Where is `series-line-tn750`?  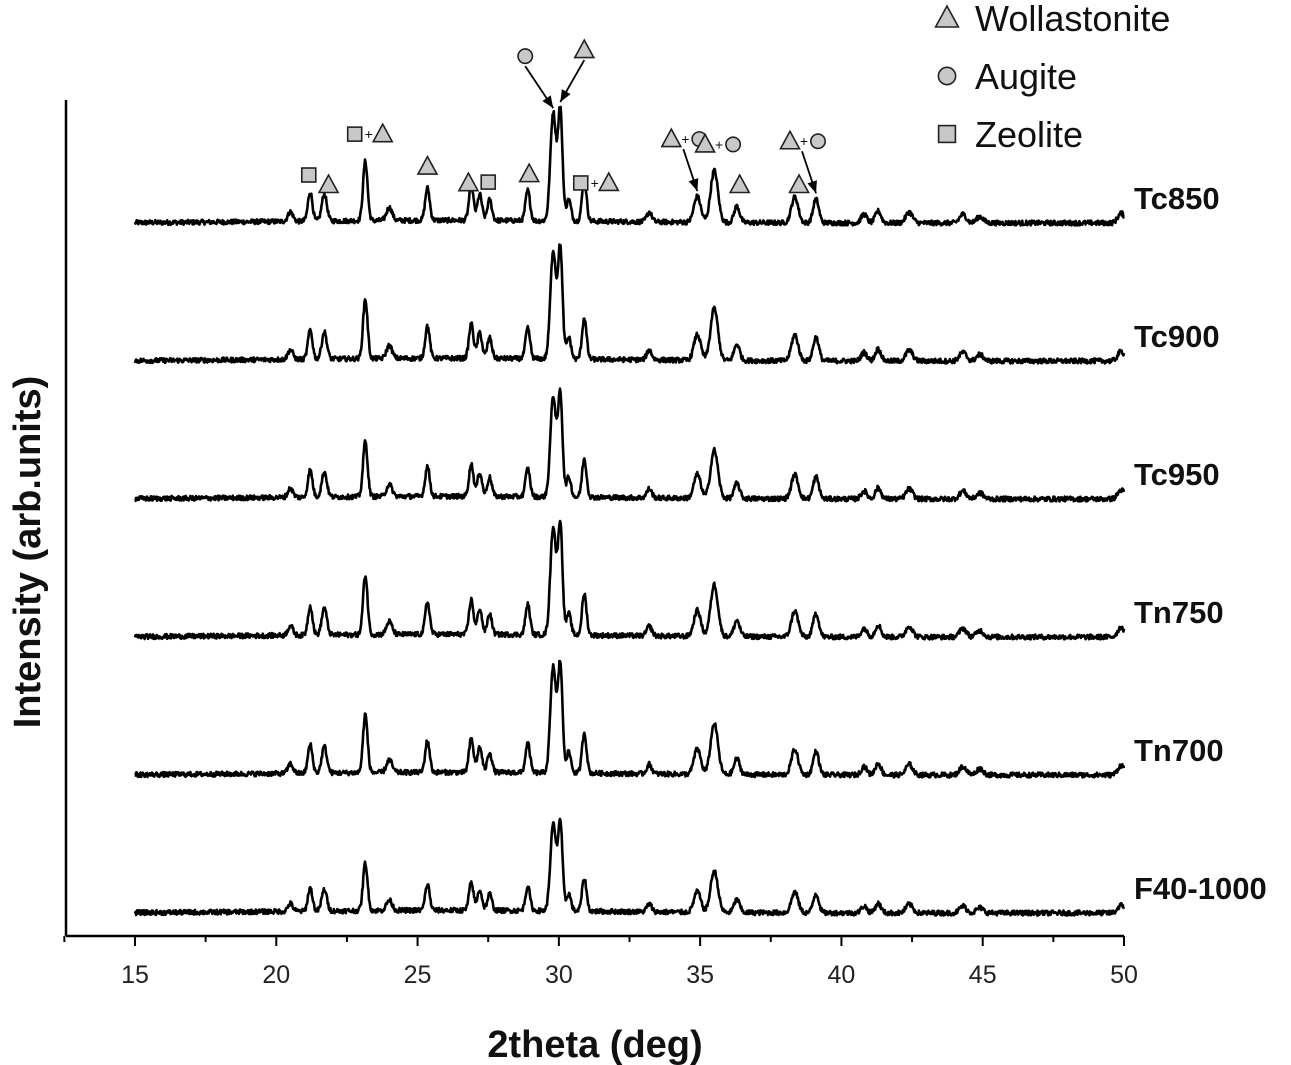 series-line-tn750 is located at coordinates (629, 580).